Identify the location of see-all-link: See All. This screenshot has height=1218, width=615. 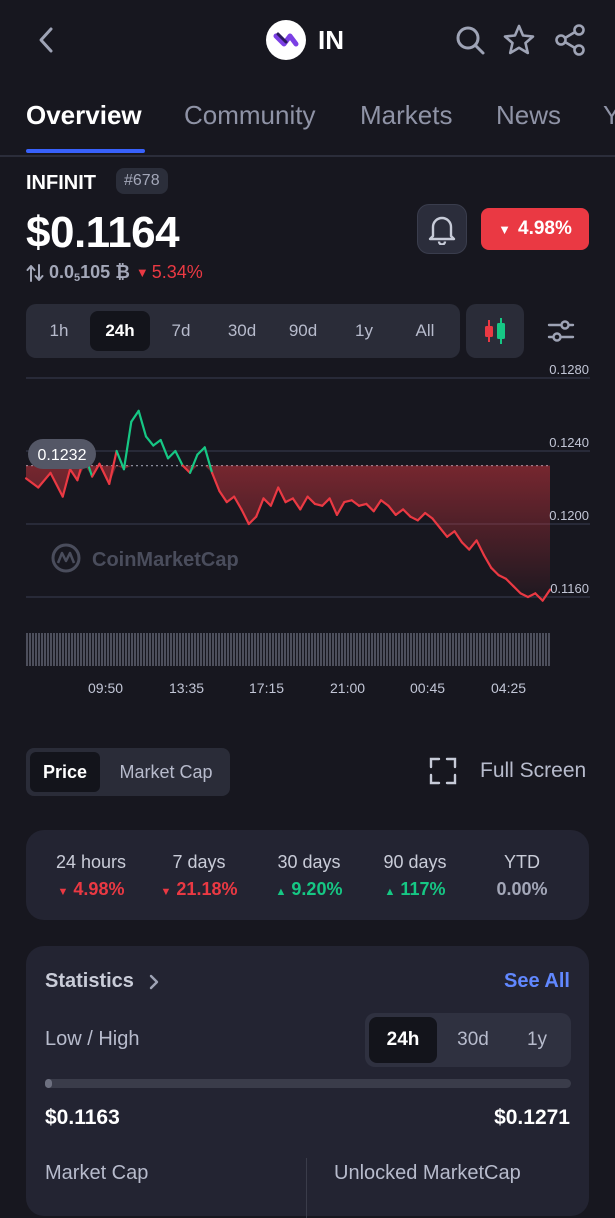
(537, 981).